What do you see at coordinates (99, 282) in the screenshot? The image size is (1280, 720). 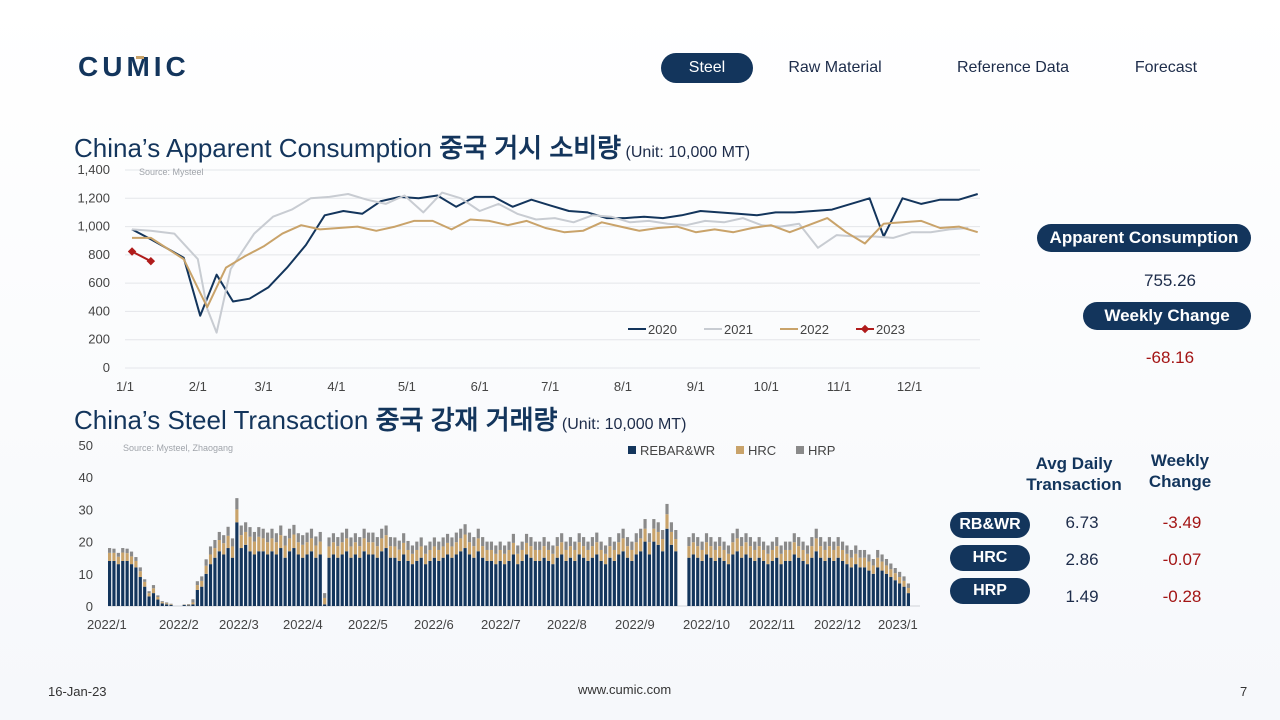 I see `chart1-y-tick: 600` at bounding box center [99, 282].